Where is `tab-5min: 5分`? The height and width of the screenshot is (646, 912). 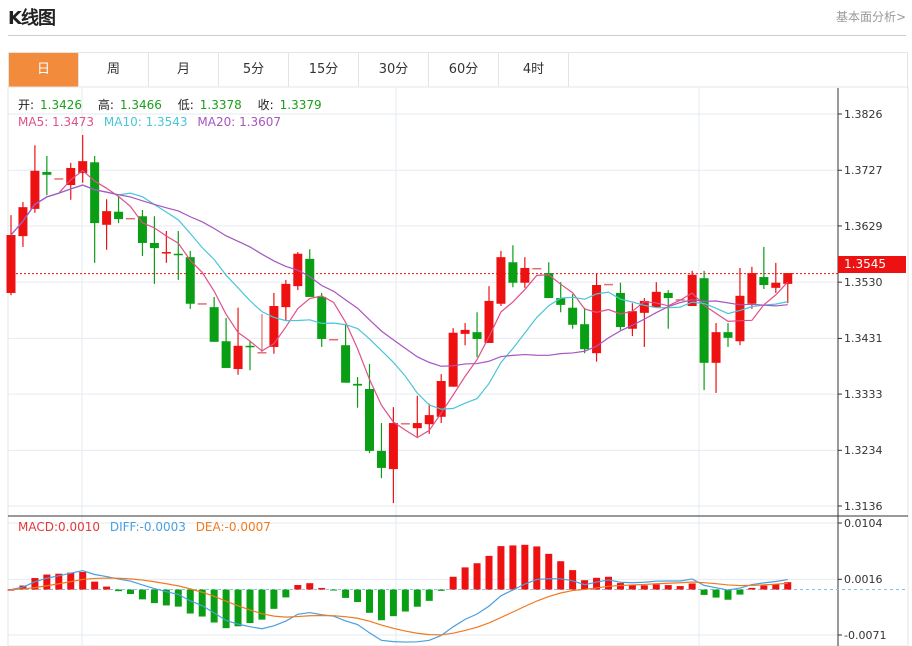
tab-5min: 5分 is located at coordinates (254, 70).